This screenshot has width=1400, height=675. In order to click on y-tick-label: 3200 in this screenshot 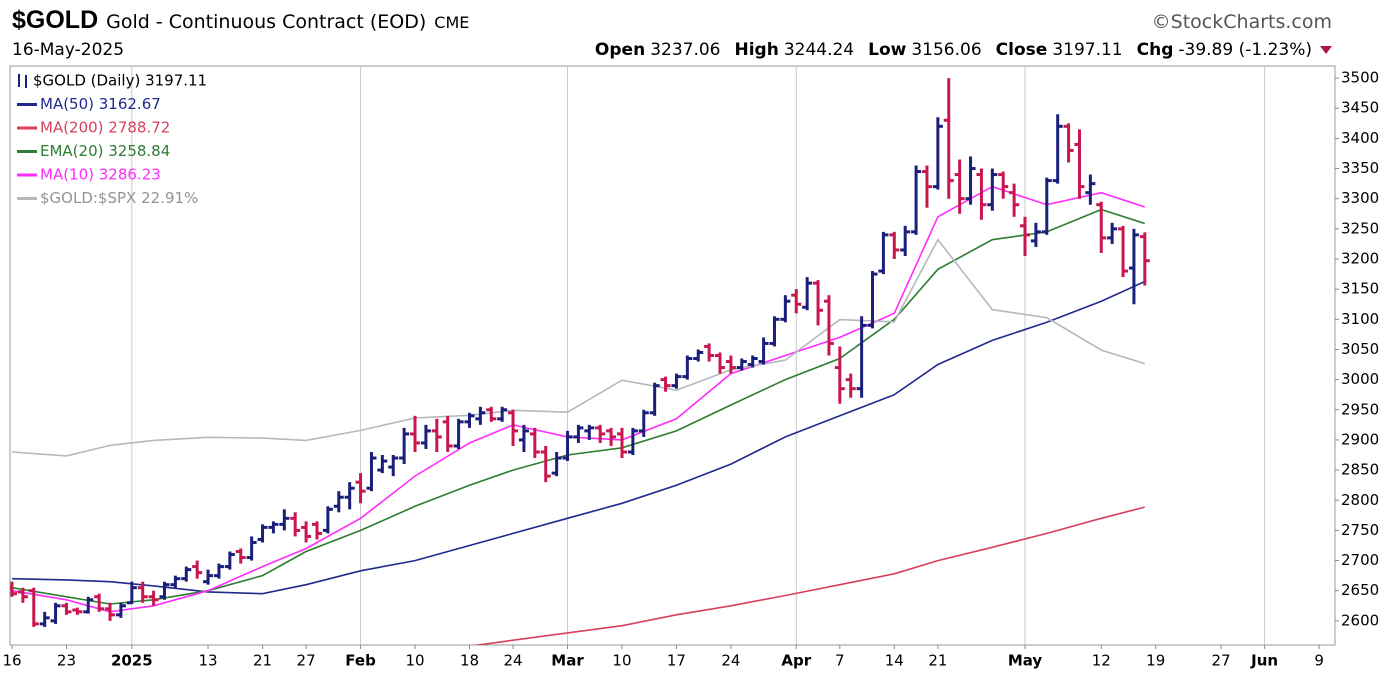, I will do `click(1360, 259)`.